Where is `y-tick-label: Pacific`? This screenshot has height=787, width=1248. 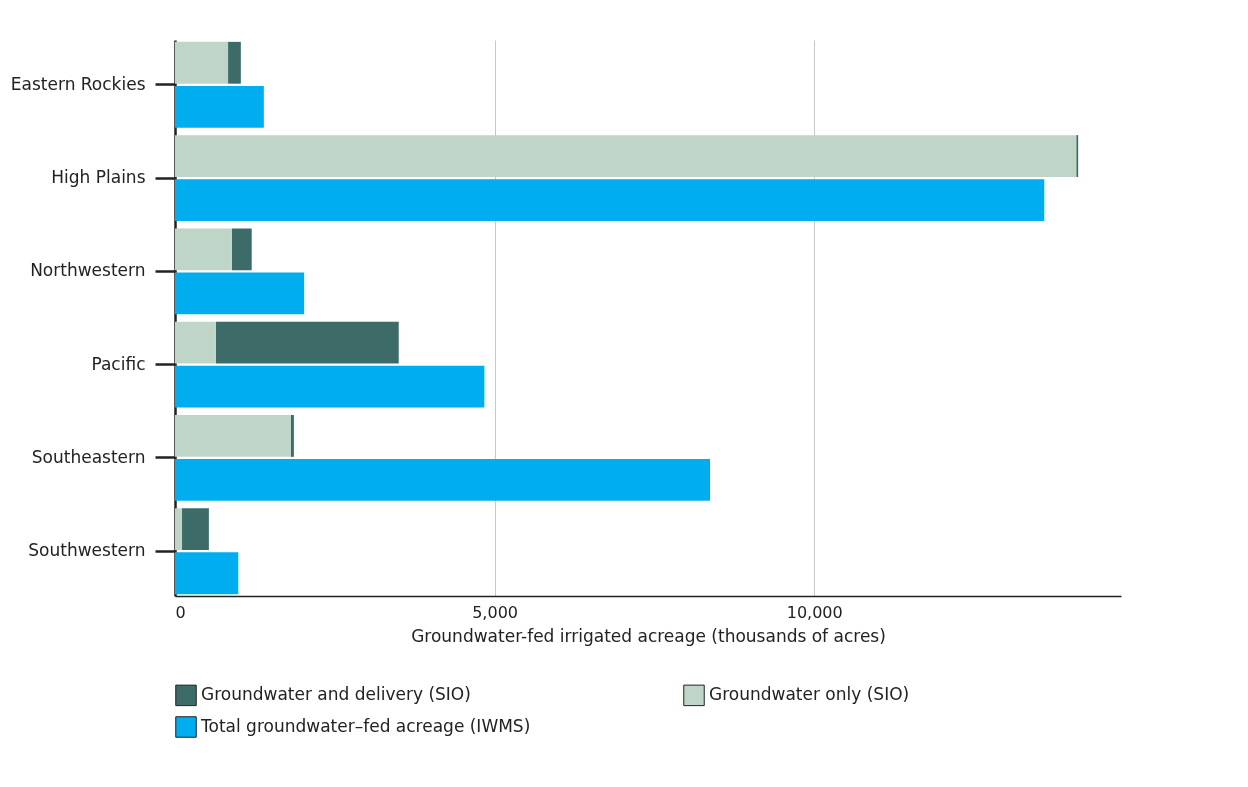 y-tick-label: Pacific is located at coordinates (118, 363).